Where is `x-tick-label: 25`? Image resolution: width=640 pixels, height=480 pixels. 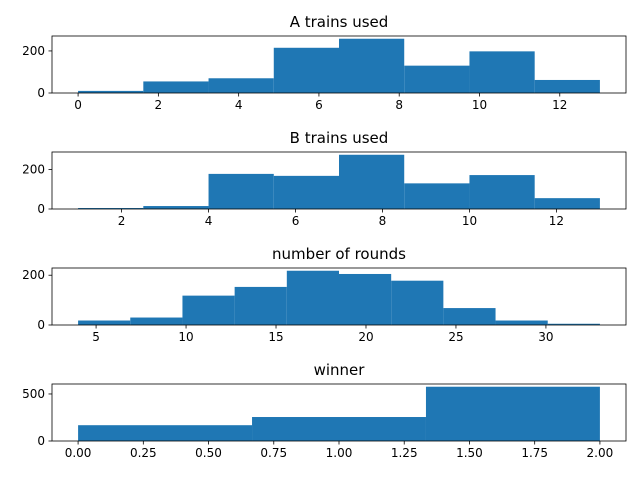
x-tick-label: 25 is located at coordinates (455, 337).